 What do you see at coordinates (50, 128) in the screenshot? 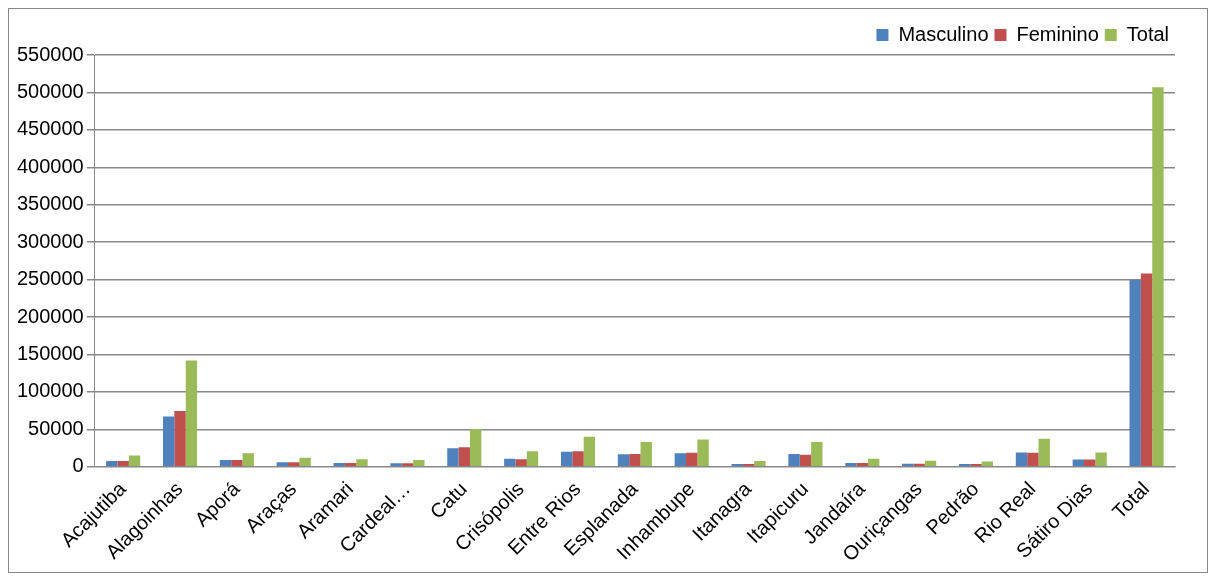
I see `y-tick-label: 450000` at bounding box center [50, 128].